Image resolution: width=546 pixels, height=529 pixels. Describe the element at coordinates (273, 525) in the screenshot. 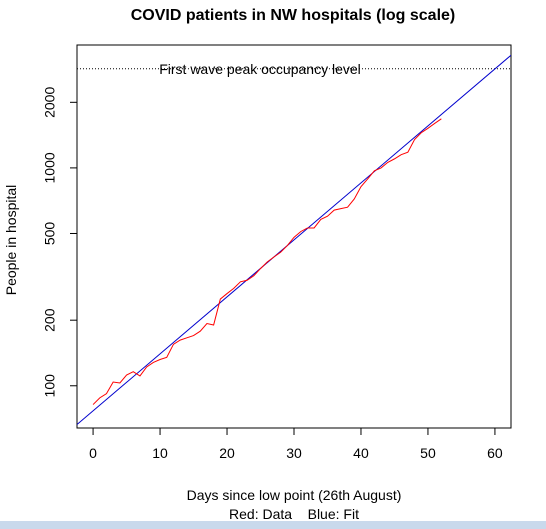

I see `window-strip` at that location.